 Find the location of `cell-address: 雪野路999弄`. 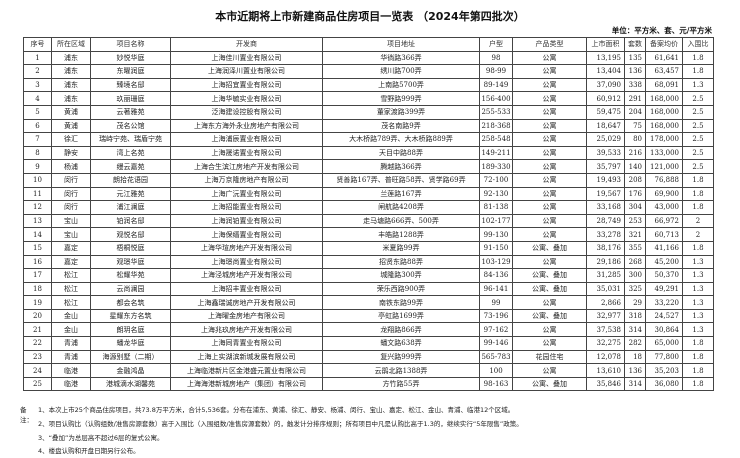

cell-address: 雪野路999弄 is located at coordinates (401, 98).